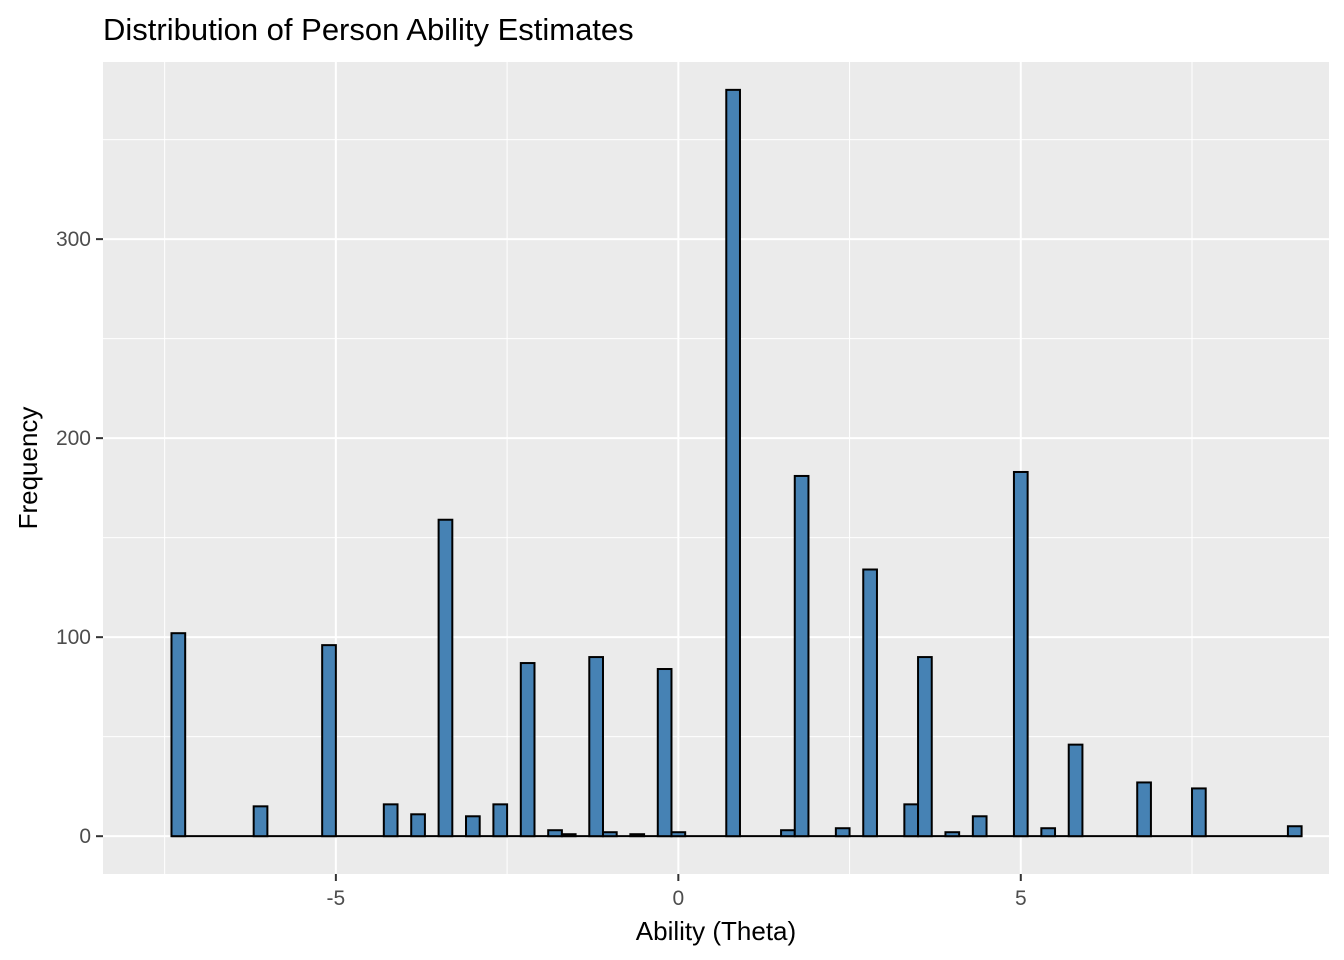 The height and width of the screenshot is (960, 1344). I want to click on y-tick-label: 300, so click(73, 239).